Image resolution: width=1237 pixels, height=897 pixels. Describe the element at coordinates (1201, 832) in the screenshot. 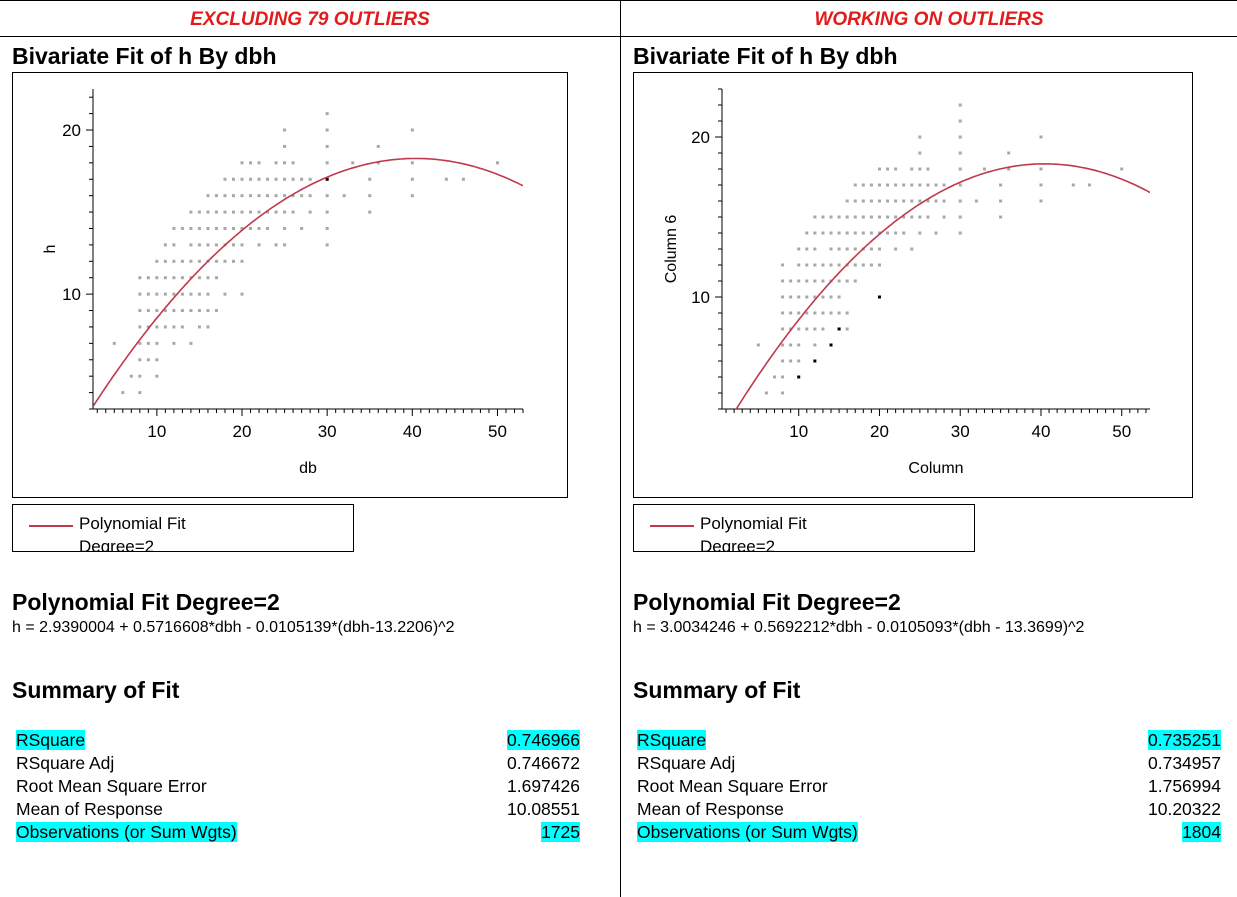

I see `summary-value: 1804` at that location.